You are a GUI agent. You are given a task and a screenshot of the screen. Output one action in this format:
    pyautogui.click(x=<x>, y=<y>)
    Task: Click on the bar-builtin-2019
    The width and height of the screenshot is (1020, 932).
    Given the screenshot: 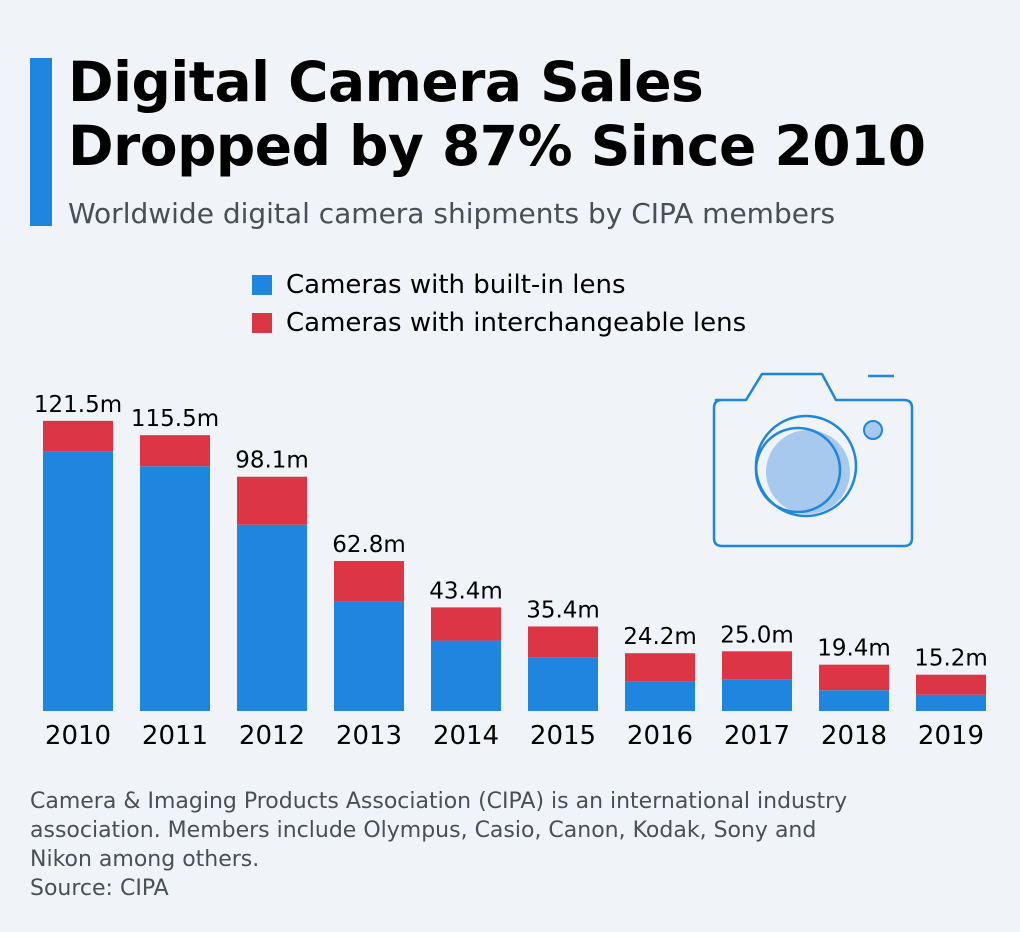 What is the action you would take?
    pyautogui.click(x=951, y=702)
    